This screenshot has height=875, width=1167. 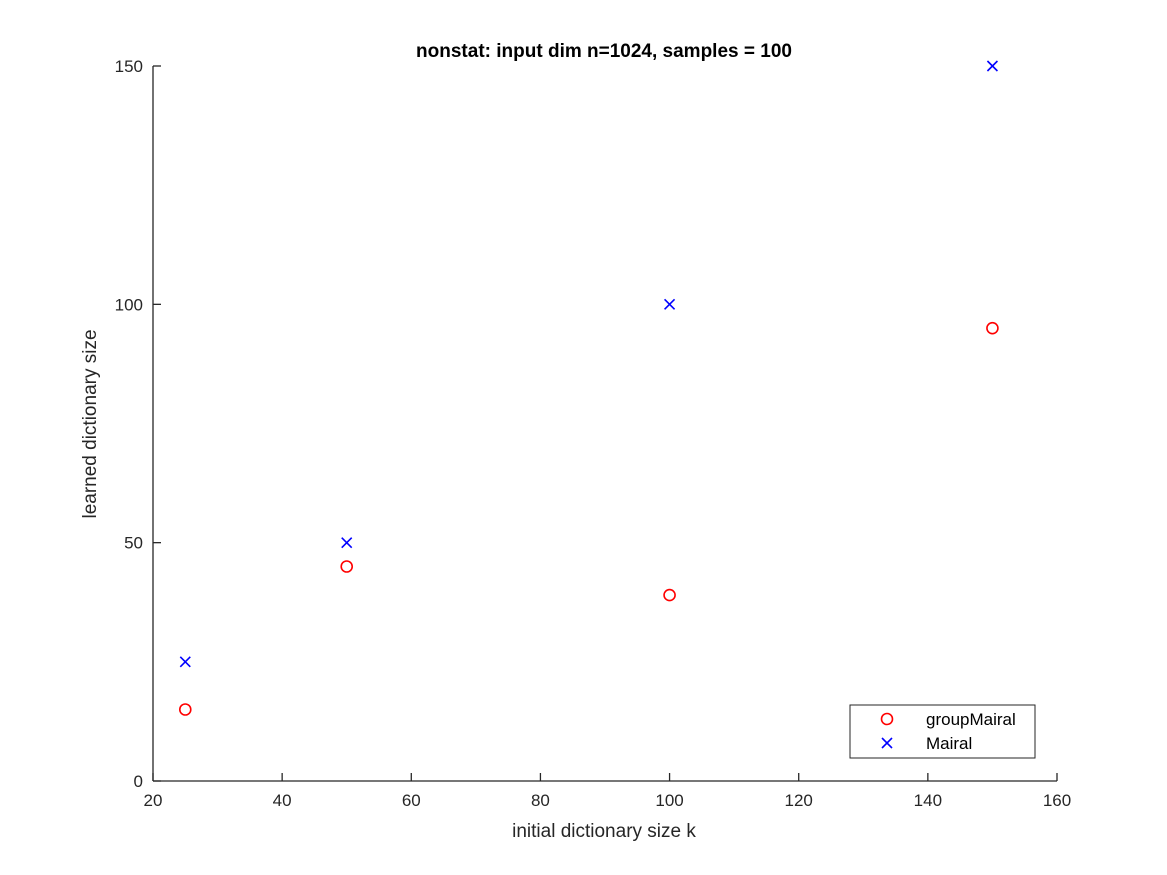 What do you see at coordinates (153, 800) in the screenshot?
I see `x-tick-label: 20` at bounding box center [153, 800].